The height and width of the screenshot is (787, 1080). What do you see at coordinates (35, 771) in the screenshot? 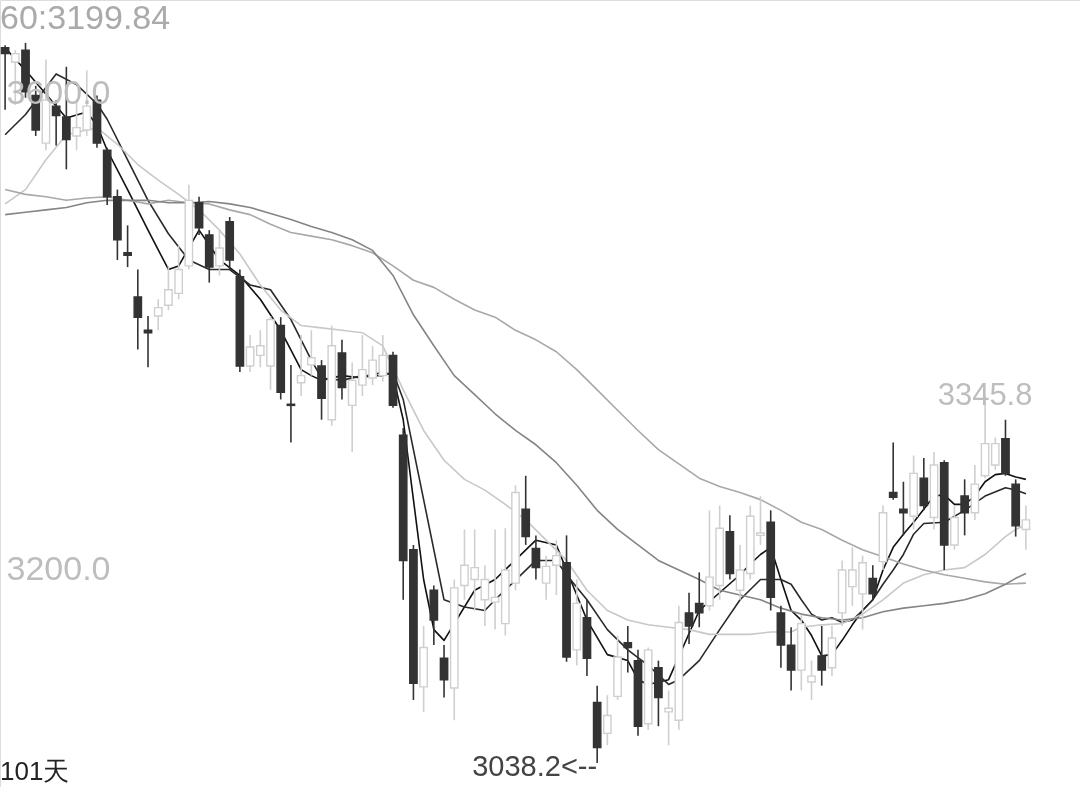
I see `annotation: 101天` at bounding box center [35, 771].